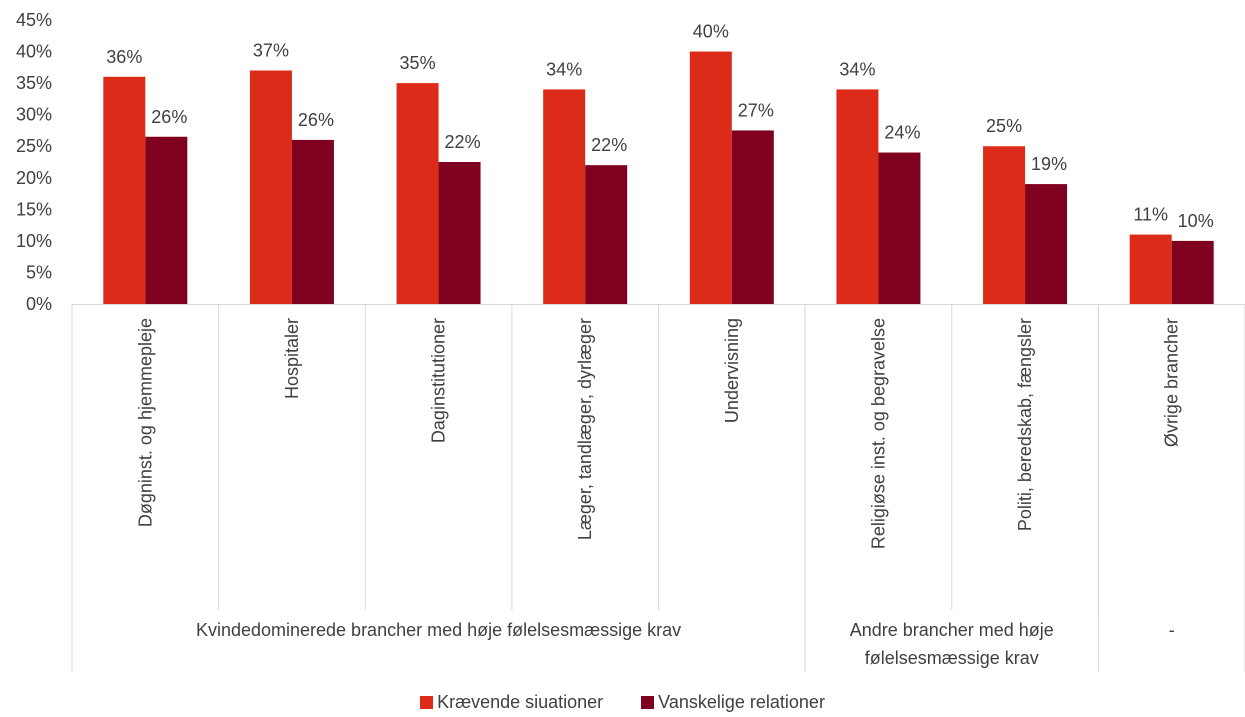  Describe the element at coordinates (902, 133) in the screenshot. I see `data-label-series-2: 24%` at that location.